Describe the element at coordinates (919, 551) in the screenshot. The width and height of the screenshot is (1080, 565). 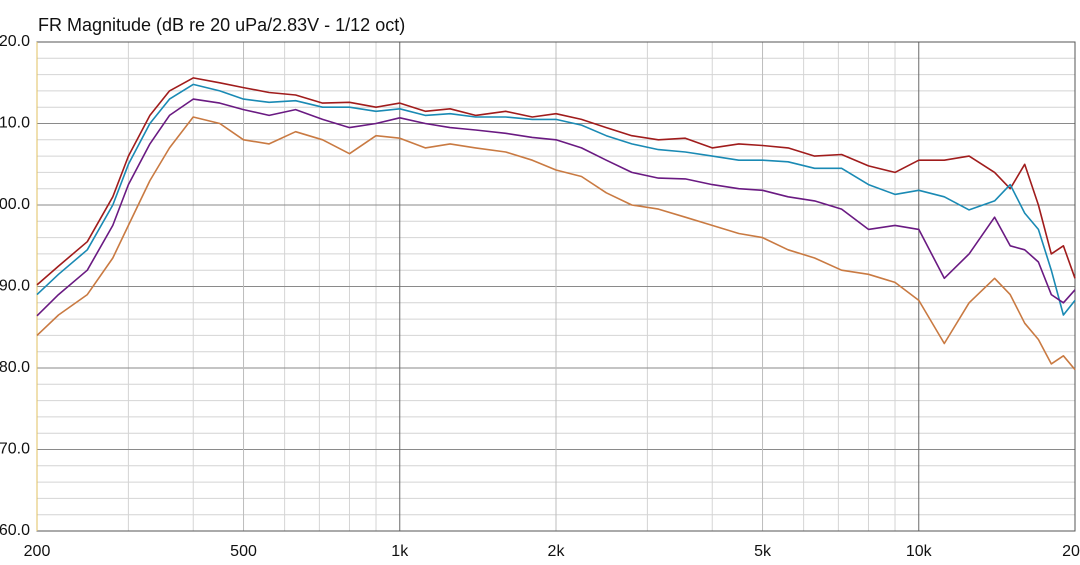
I see `x-tick-label: 10k` at that location.